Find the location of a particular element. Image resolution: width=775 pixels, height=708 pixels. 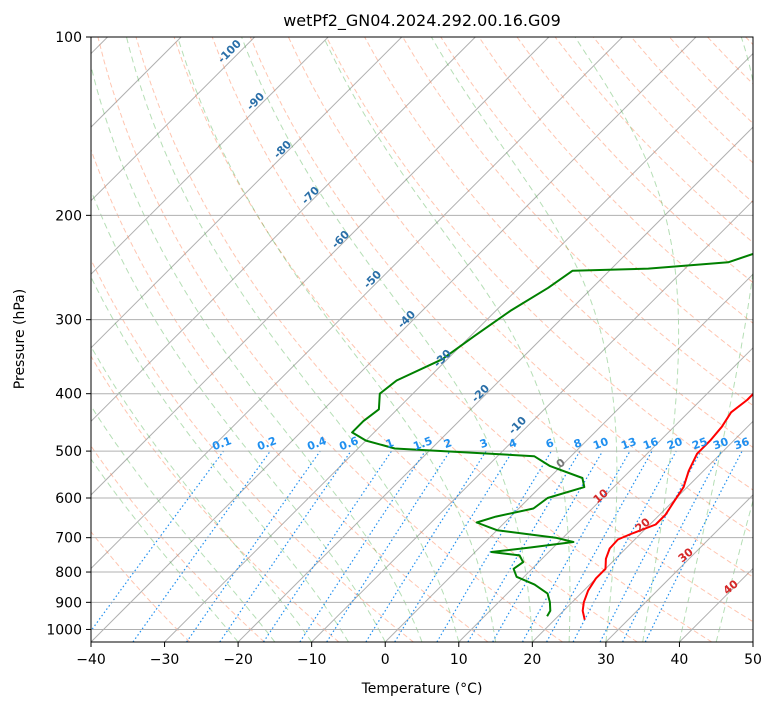

y-tick-label: 200 is located at coordinates (68, 216).